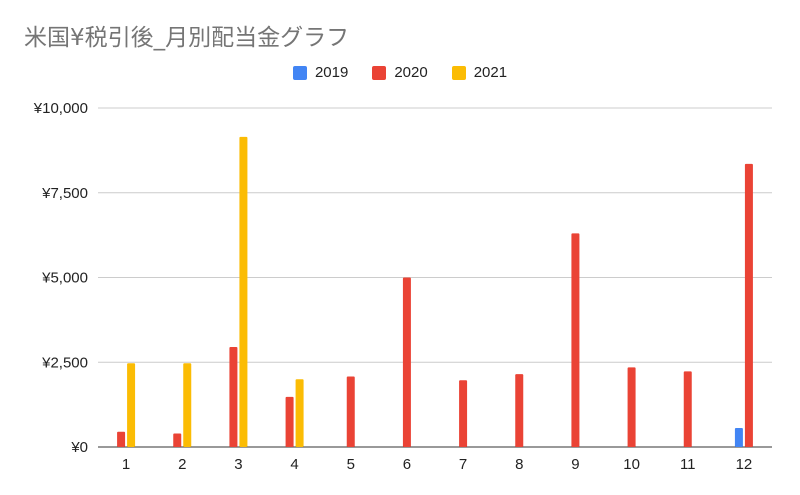 The height and width of the screenshot is (495, 800). I want to click on legend-item-2021: 2021, so click(479, 72).